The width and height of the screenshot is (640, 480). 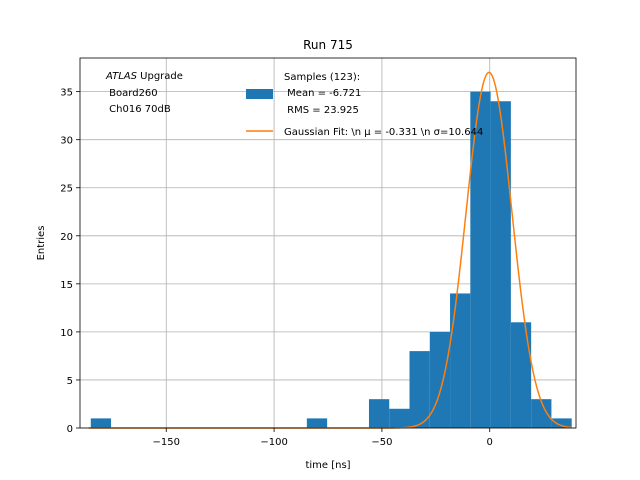 What do you see at coordinates (166, 442) in the screenshot?
I see `x-tick-label: −150` at bounding box center [166, 442].